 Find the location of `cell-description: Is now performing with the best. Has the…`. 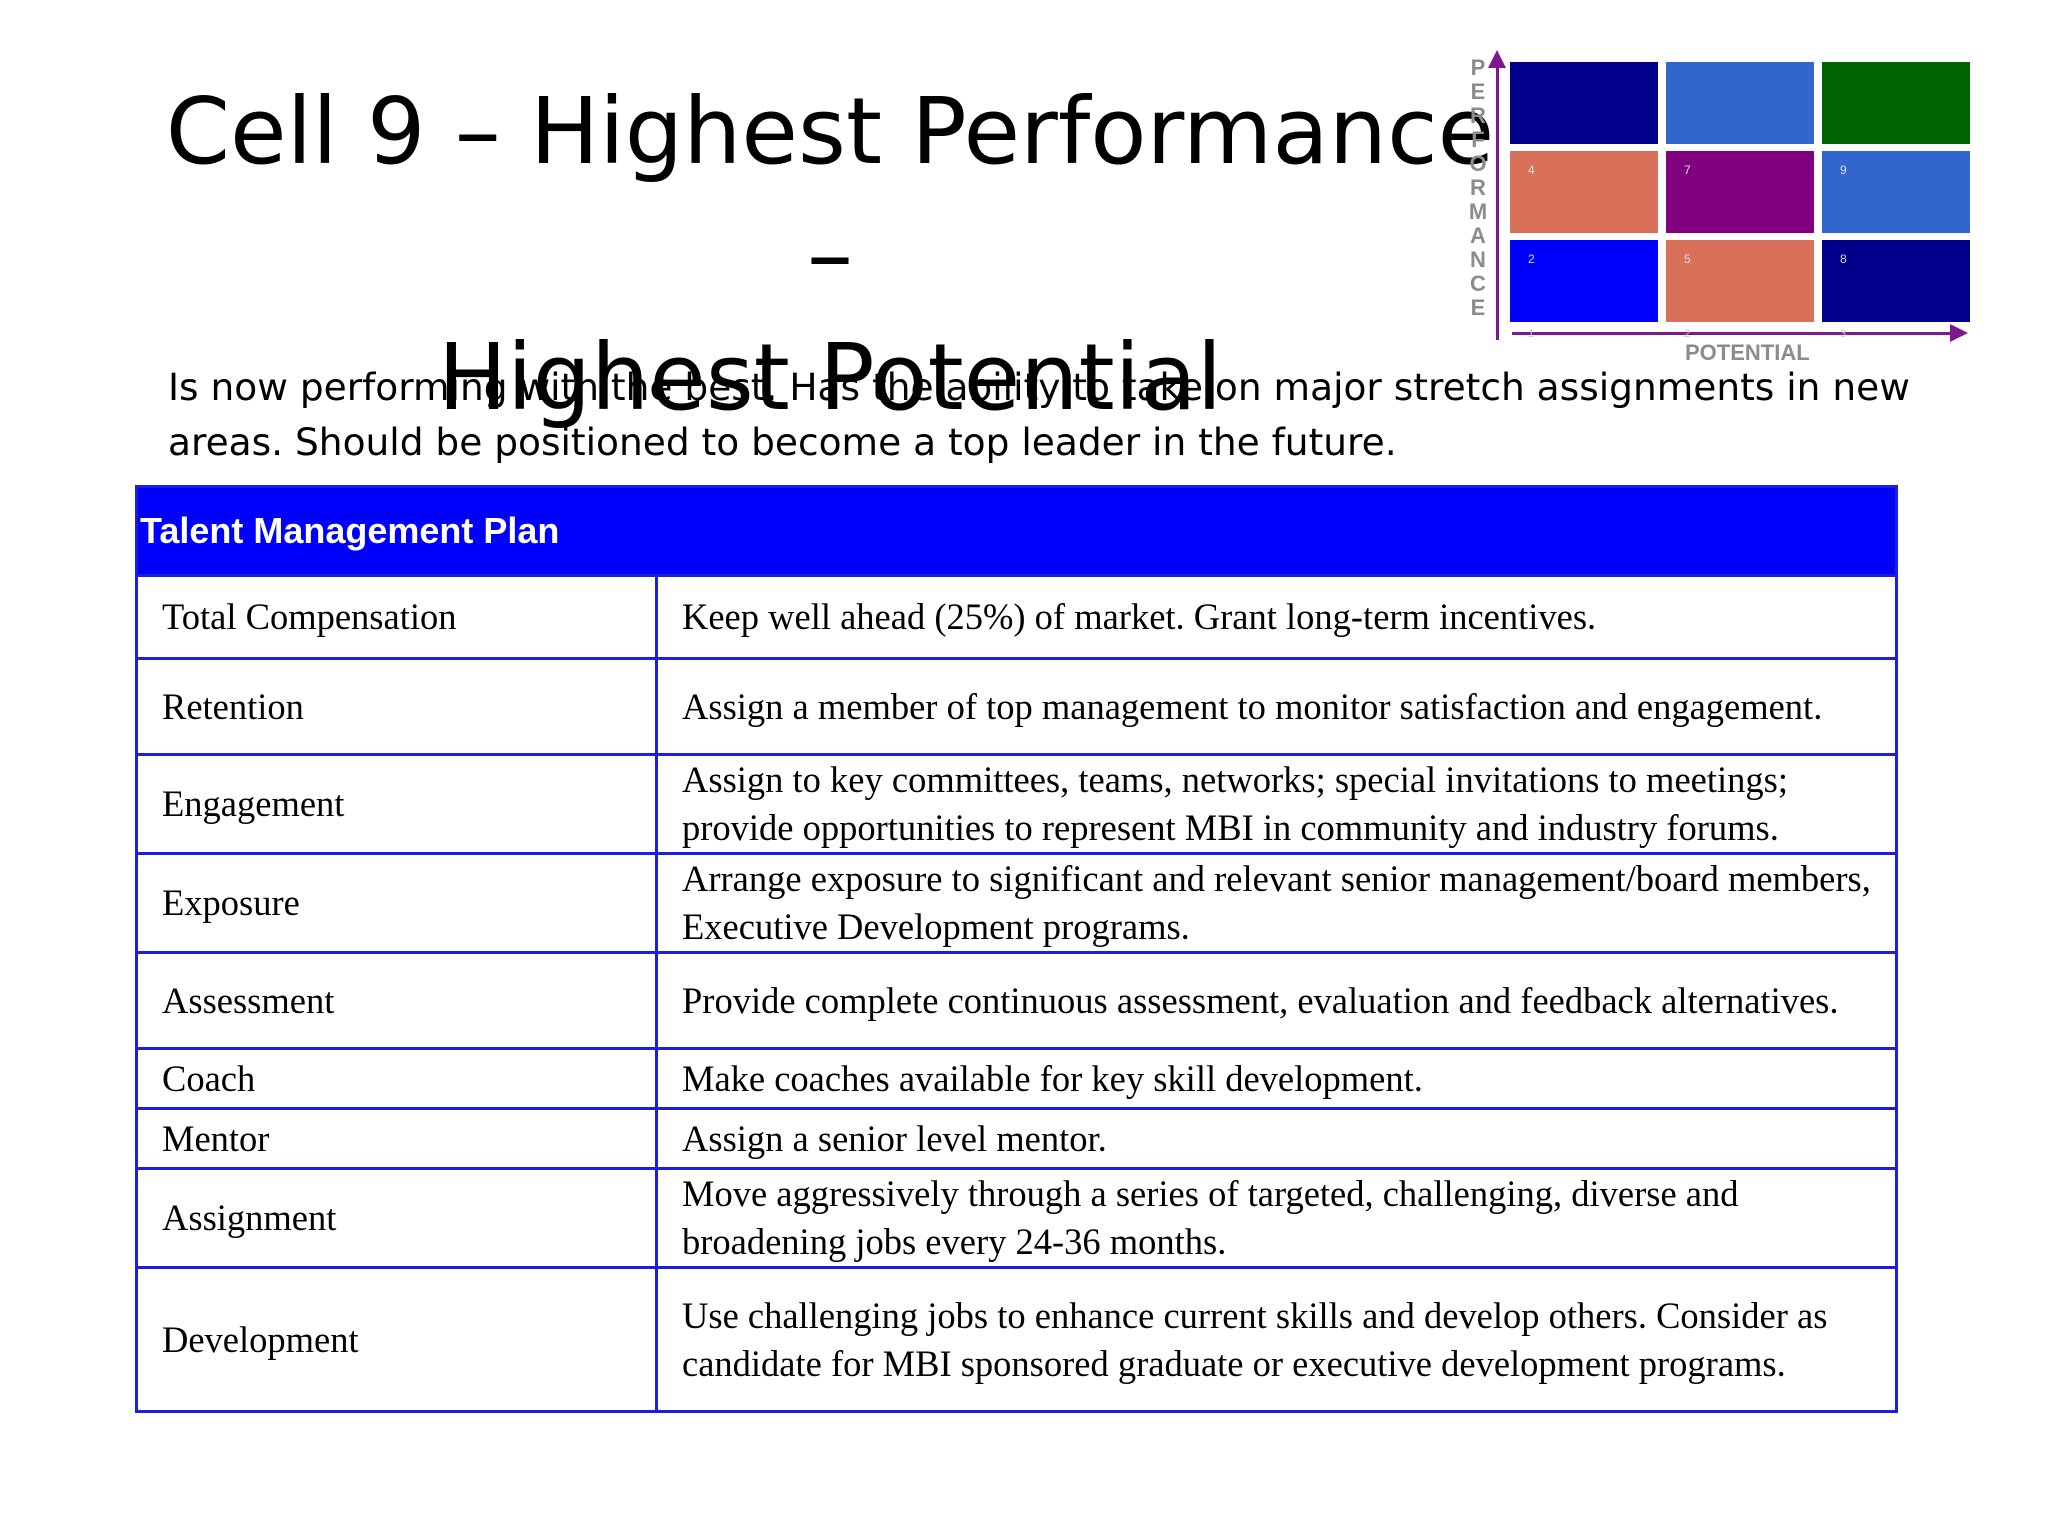

cell-description: Is now performing with the best. Has the… is located at coordinates (1039, 414).